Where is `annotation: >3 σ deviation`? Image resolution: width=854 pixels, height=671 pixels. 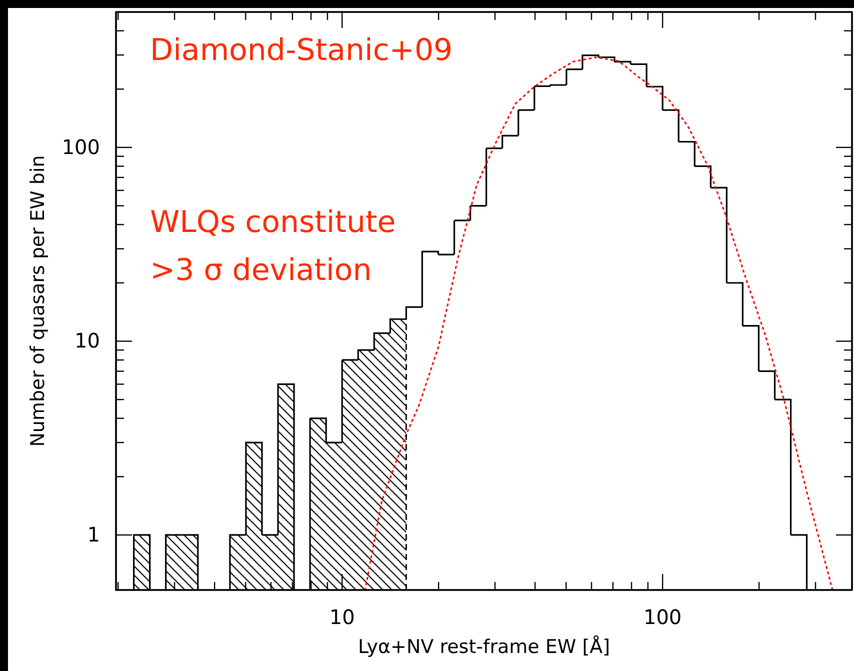
annotation: >3 σ deviation is located at coordinates (261, 270).